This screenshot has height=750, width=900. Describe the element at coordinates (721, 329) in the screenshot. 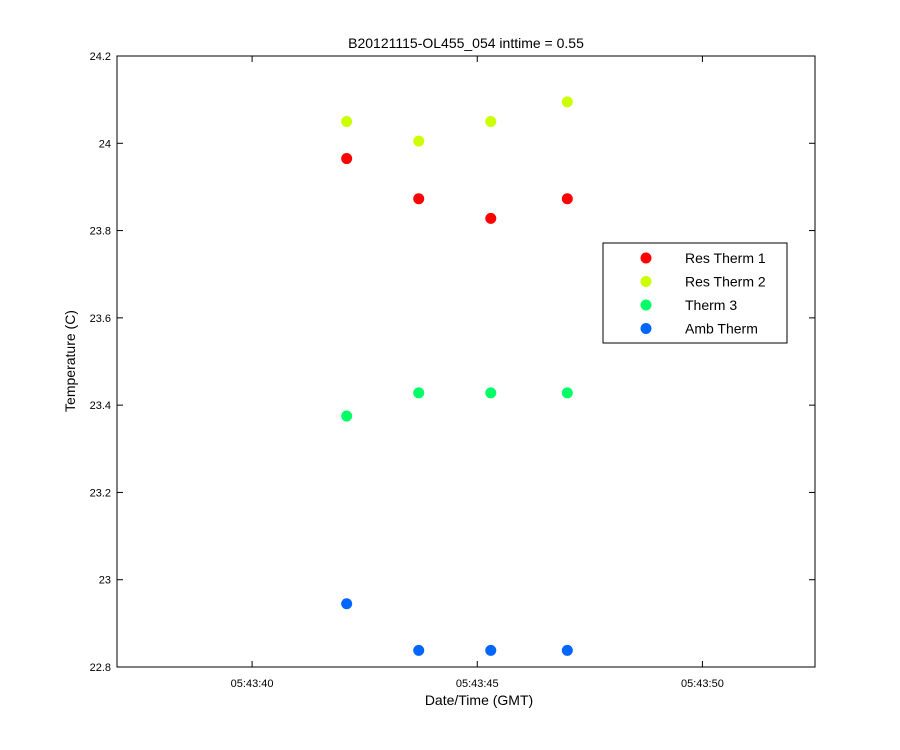

I see `legend-label: Amb Therm` at that location.